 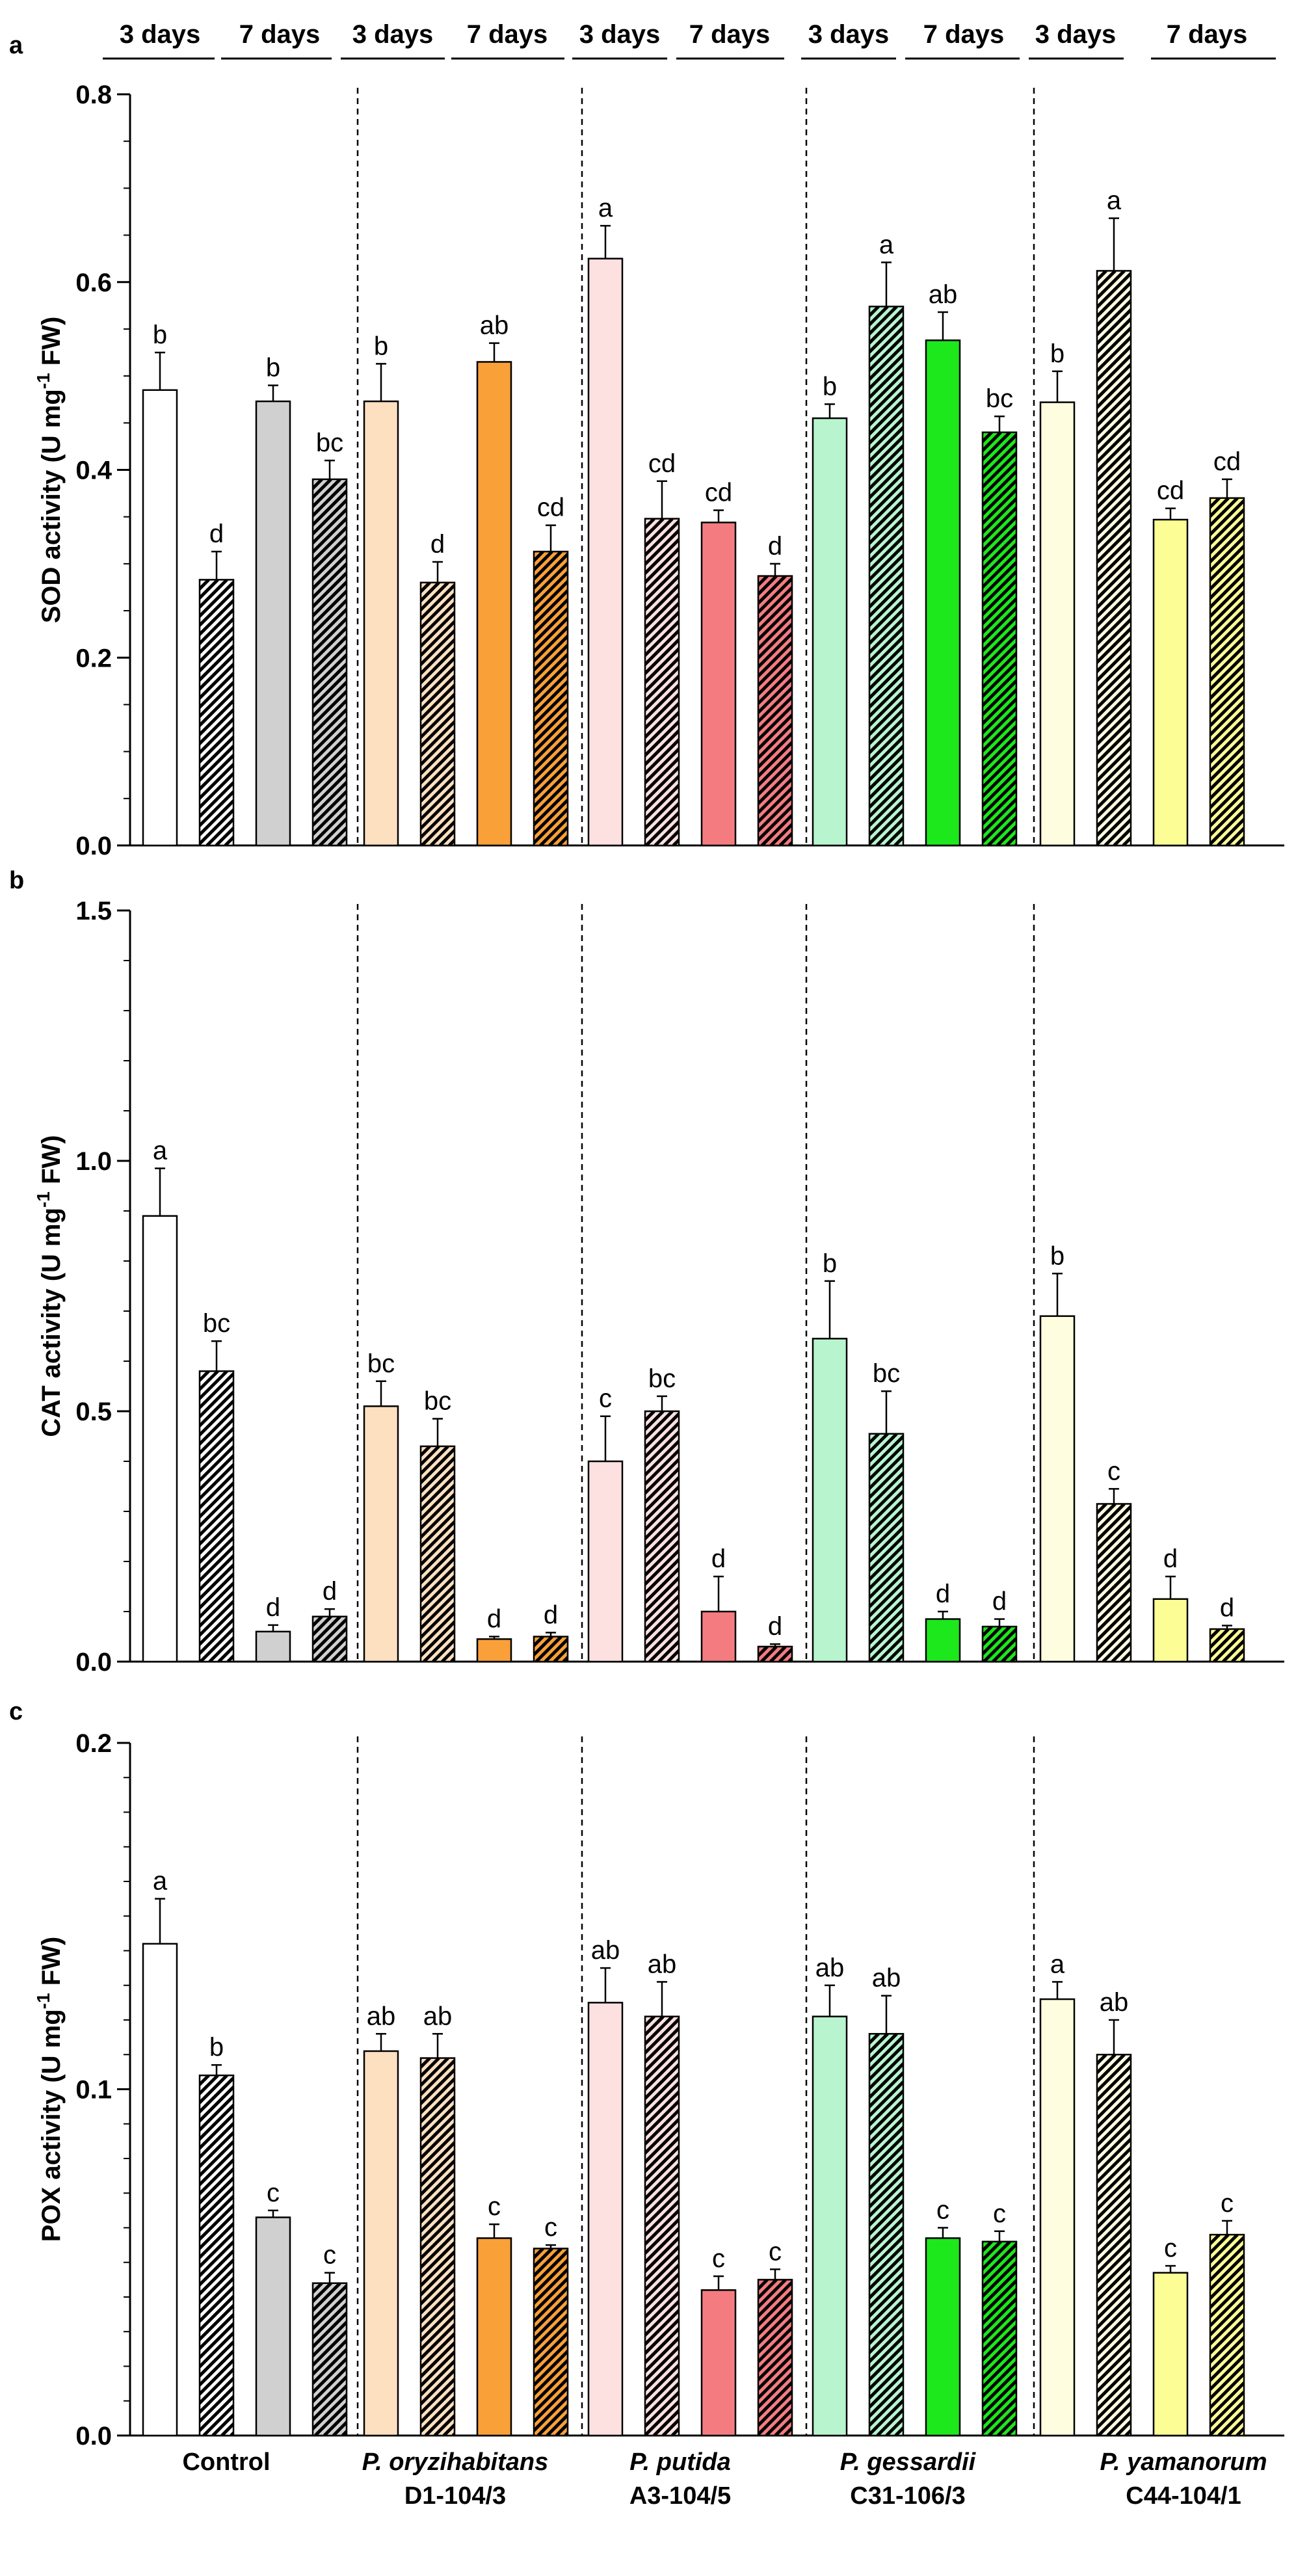 What do you see at coordinates (16, 1711) in the screenshot?
I see `panel-letter-c: c` at bounding box center [16, 1711].